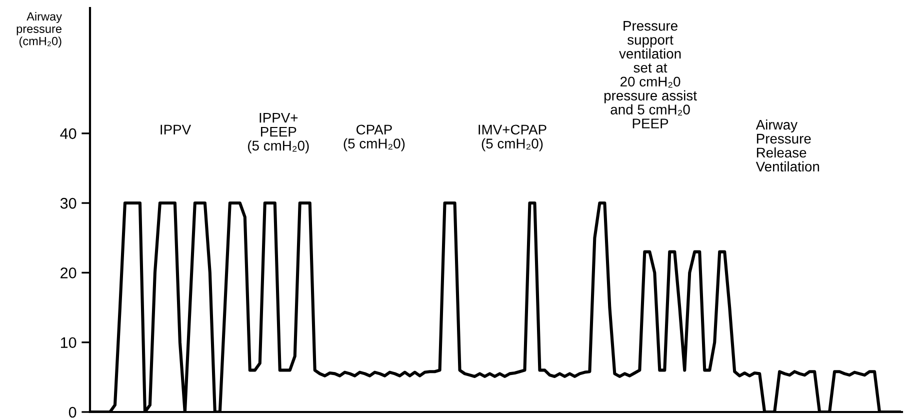 The image size is (904, 420). Describe the element at coordinates (278, 133) in the screenshot. I see `annotation: IPPV+ PEEP (5 cmH₂0)` at that location.